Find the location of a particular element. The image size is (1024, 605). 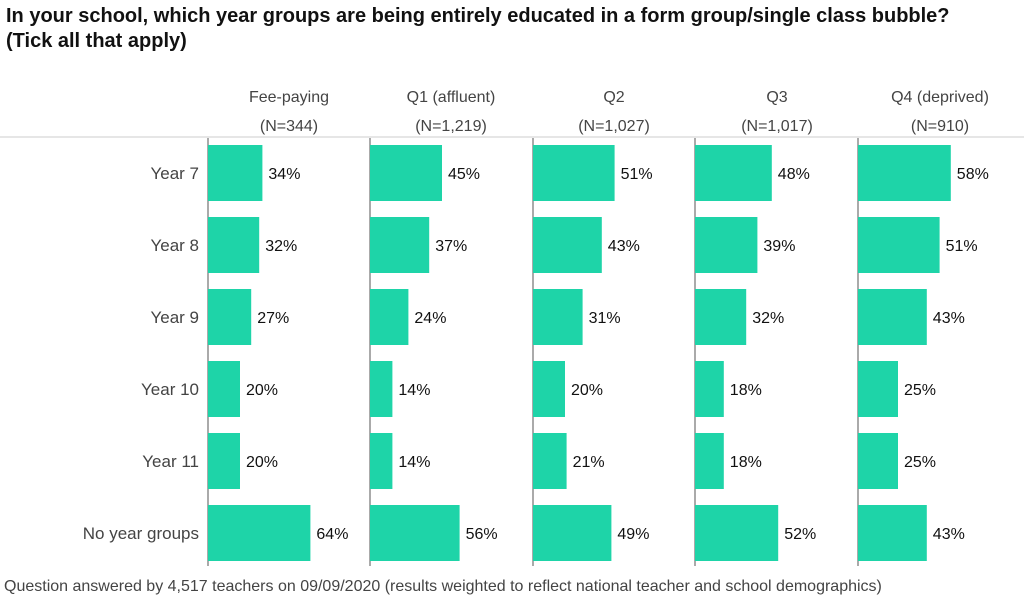

column-header-n: (N=344) is located at coordinates (289, 126).